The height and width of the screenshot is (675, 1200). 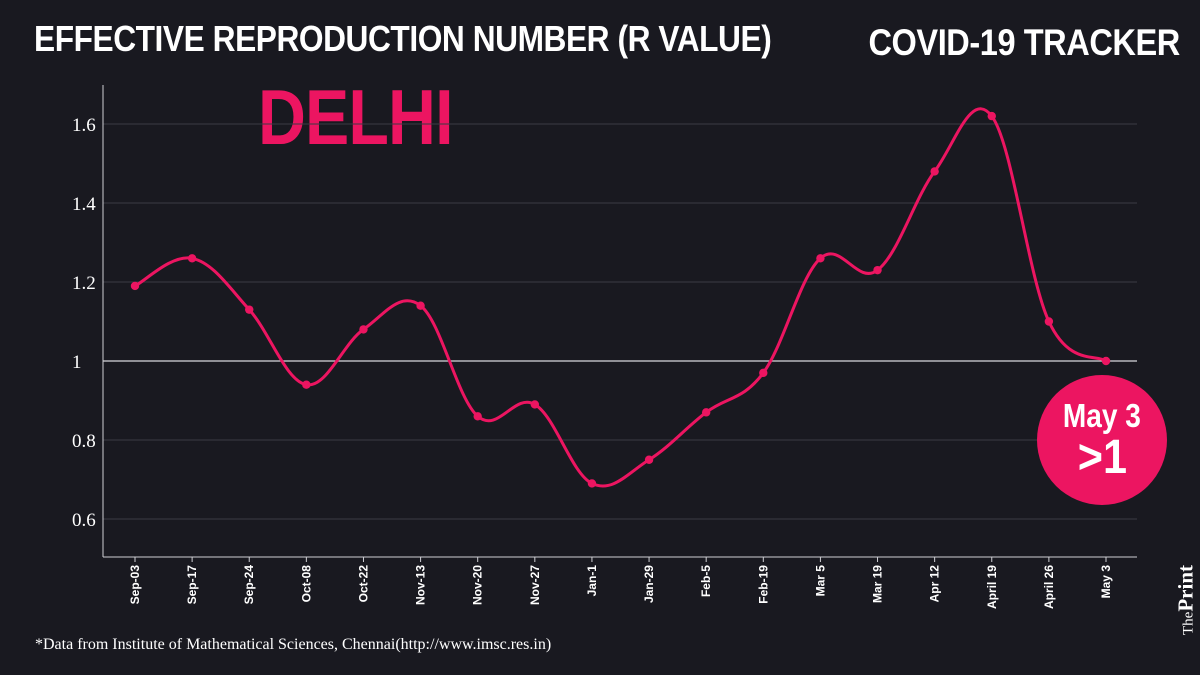 I want to click on y-tick-label: 1.2, so click(x=84, y=283).